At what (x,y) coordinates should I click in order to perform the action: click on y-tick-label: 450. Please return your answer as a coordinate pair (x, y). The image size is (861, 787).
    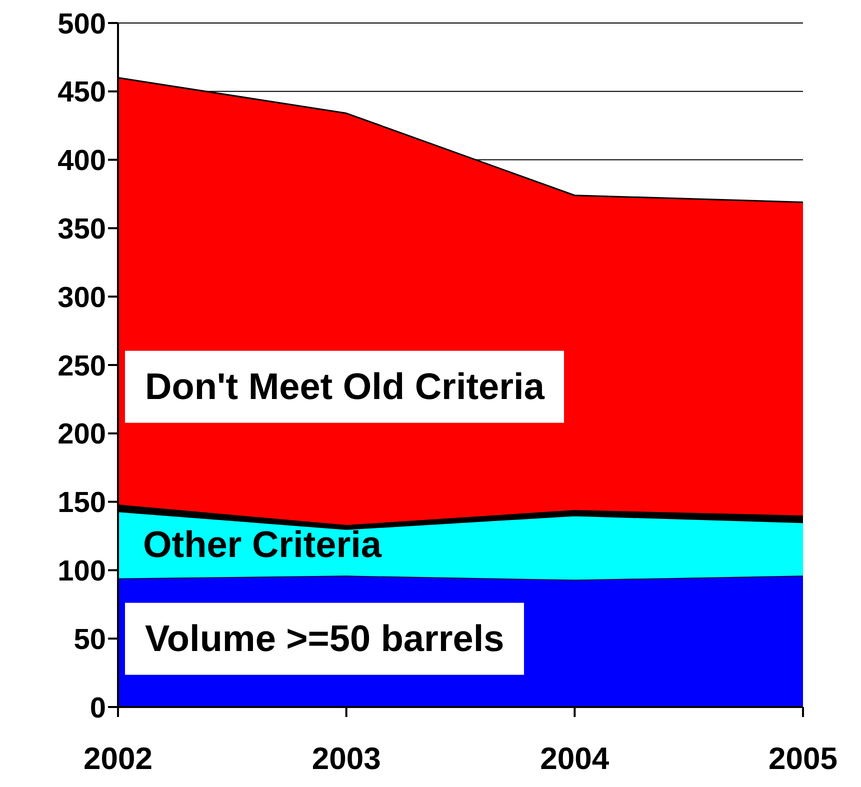
    Looking at the image, I should click on (82, 92).